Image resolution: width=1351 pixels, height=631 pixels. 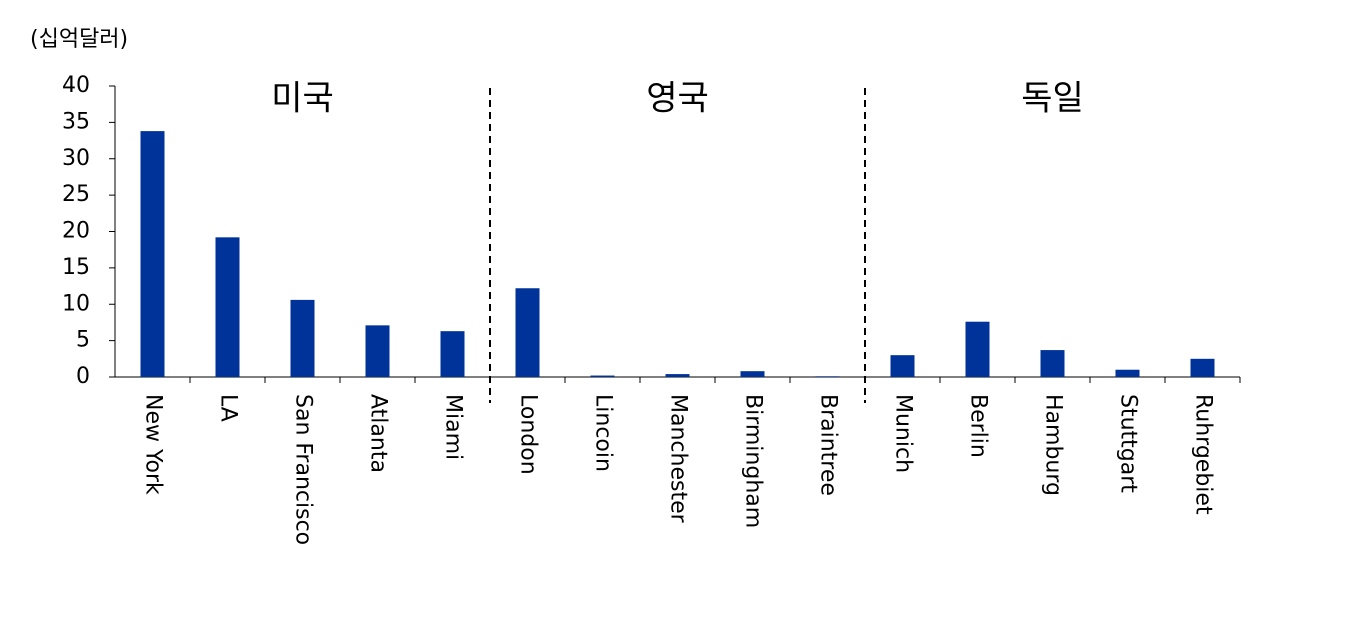 What do you see at coordinates (603, 433) in the screenshot?
I see `x-tick-label: Lincoin` at bounding box center [603, 433].